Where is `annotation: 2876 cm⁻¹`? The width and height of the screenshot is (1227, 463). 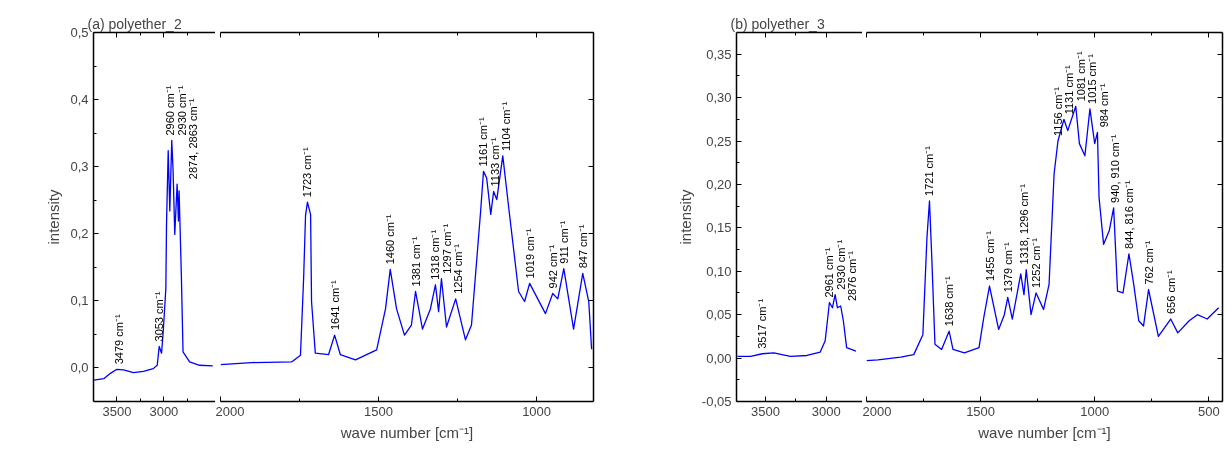 annotation: 2876 cm⁻¹ is located at coordinates (852, 275).